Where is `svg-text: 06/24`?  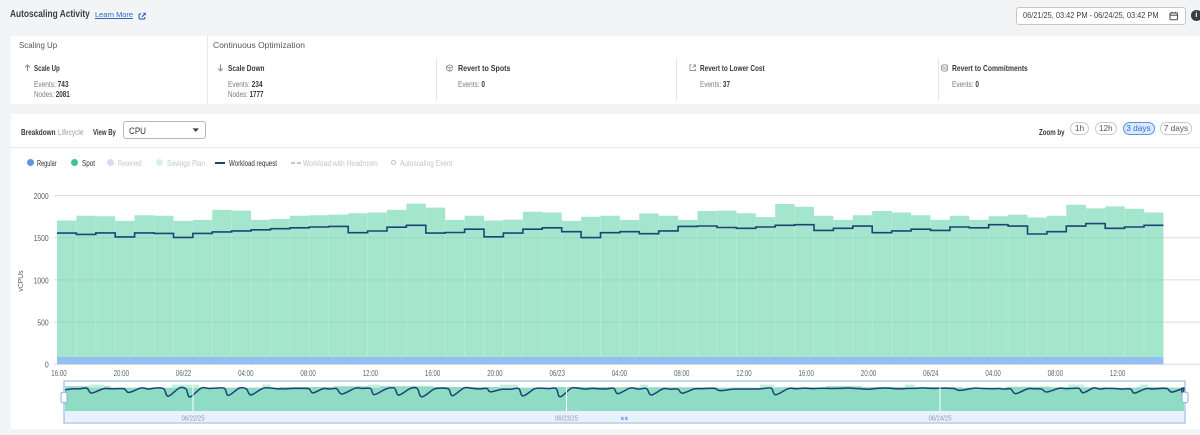
svg-text: 06/24 is located at coordinates (931, 373).